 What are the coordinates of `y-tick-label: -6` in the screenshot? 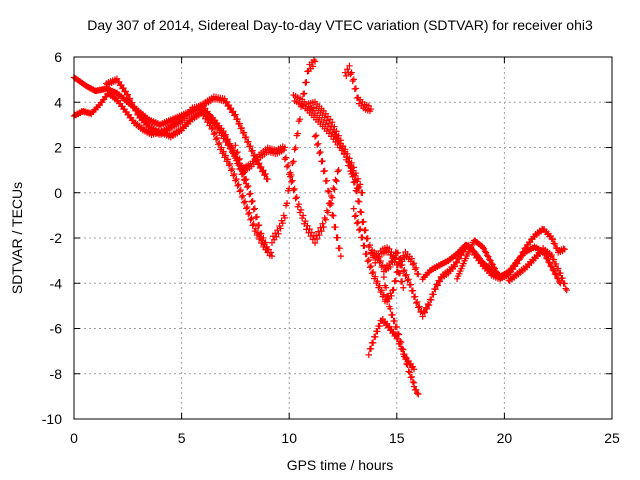 It's located at (56, 329).